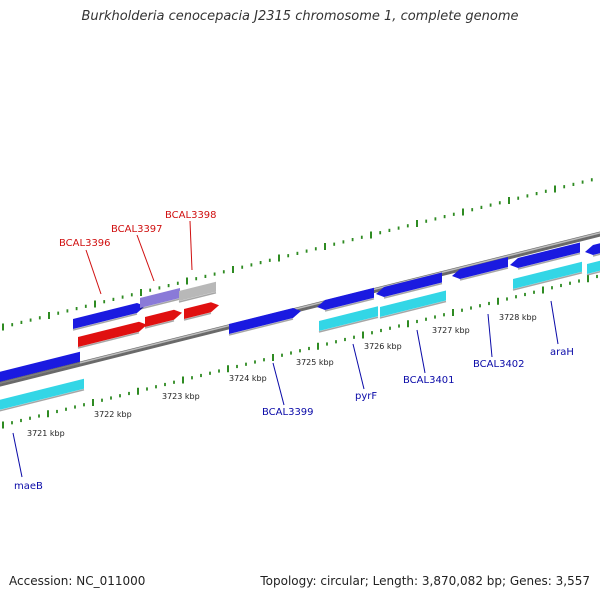 This screenshot has width=600, height=600. I want to click on gene-next-lower, so click(593, 267).